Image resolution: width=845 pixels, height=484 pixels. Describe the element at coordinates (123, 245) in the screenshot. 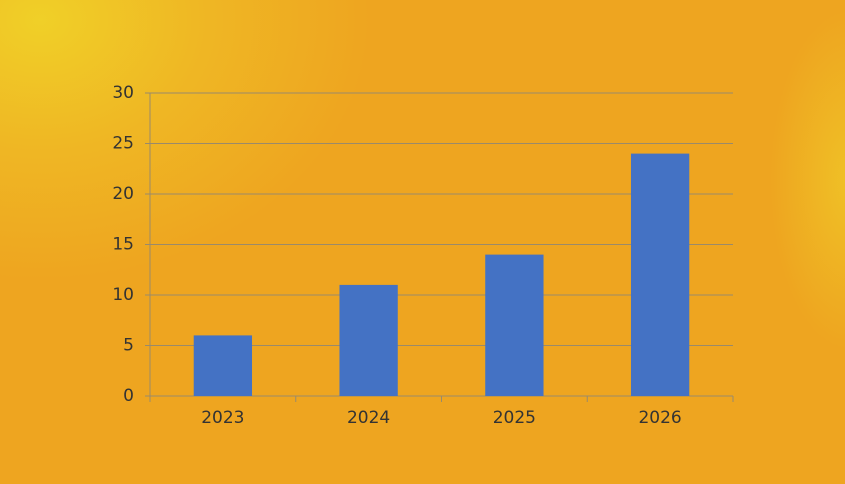

I see `y-tick-label: 15` at that location.